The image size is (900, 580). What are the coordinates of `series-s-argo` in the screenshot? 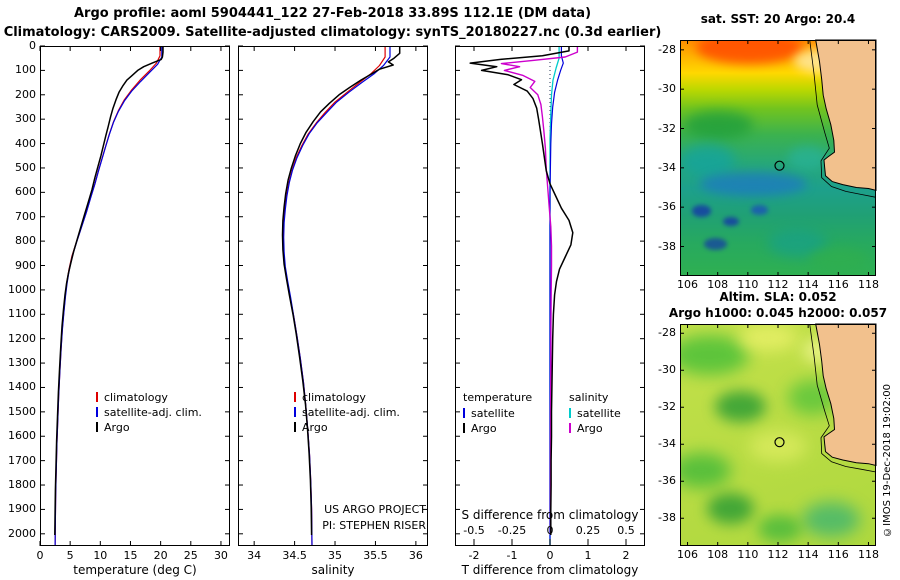 It's located at (539, 290).